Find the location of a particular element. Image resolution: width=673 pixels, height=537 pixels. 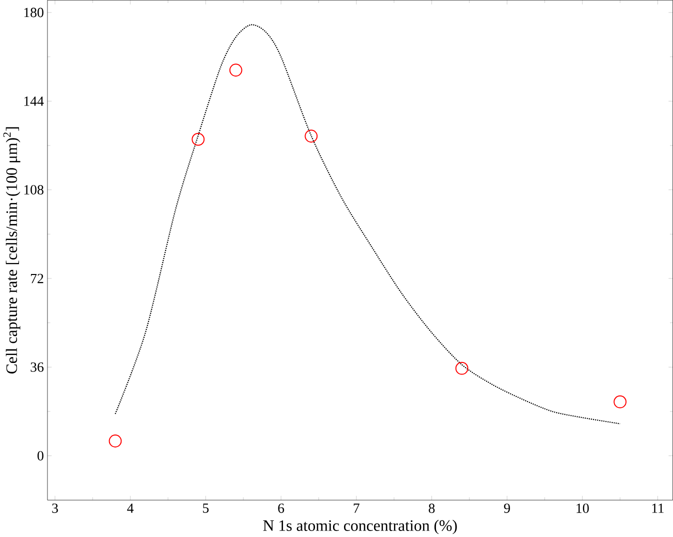

y-tick-label: 72 is located at coordinates (37, 278).